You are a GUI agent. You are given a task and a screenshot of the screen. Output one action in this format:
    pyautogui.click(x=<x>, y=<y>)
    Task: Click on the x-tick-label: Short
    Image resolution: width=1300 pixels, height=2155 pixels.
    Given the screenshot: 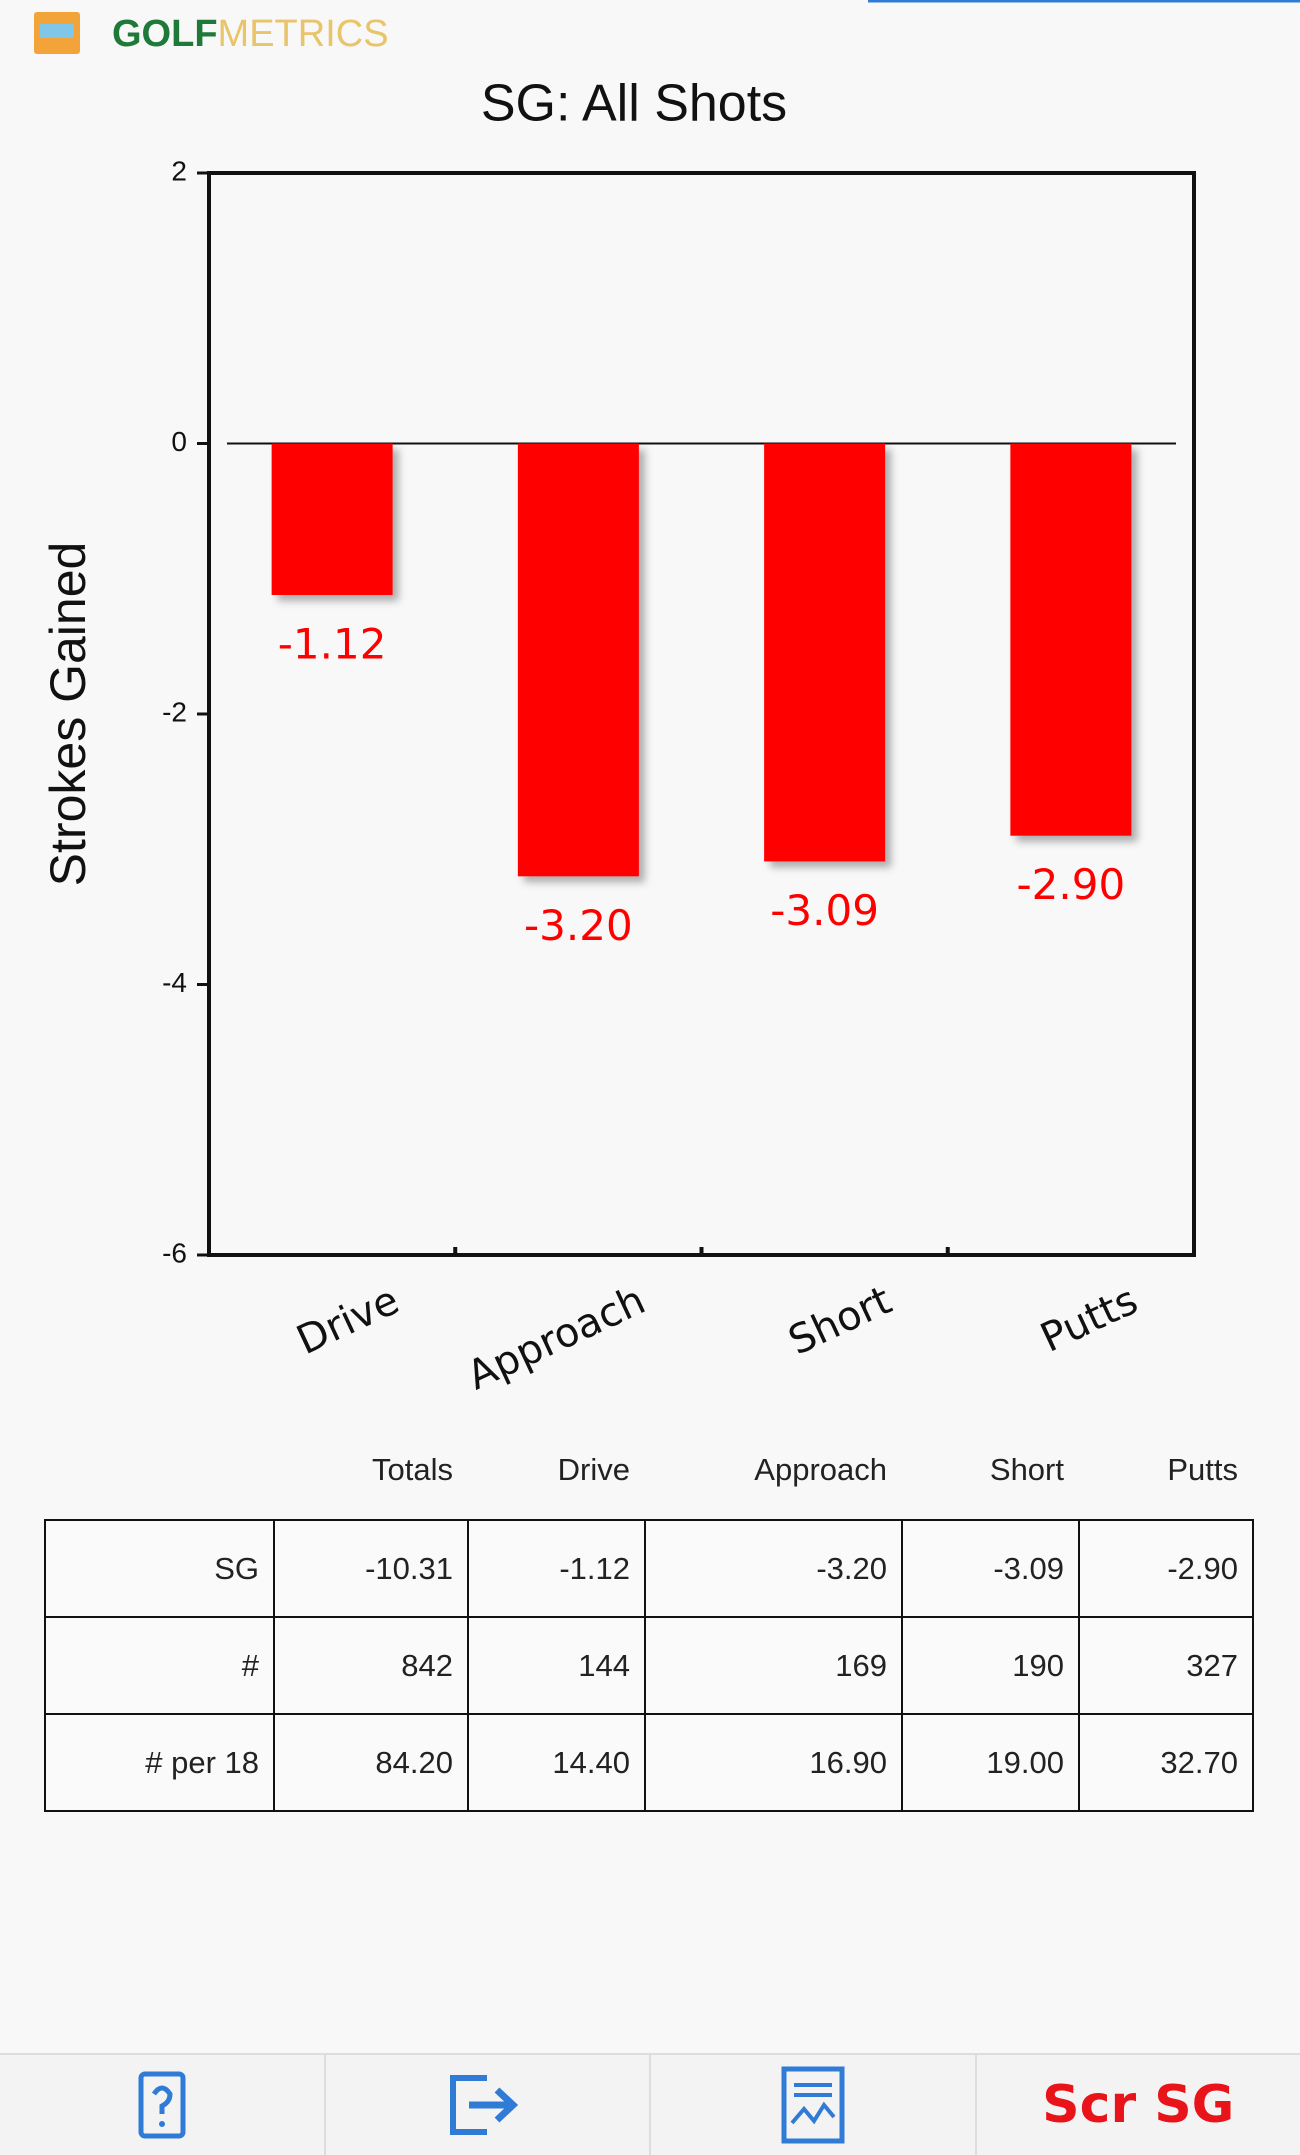 What is the action you would take?
    pyautogui.click(x=840, y=1320)
    